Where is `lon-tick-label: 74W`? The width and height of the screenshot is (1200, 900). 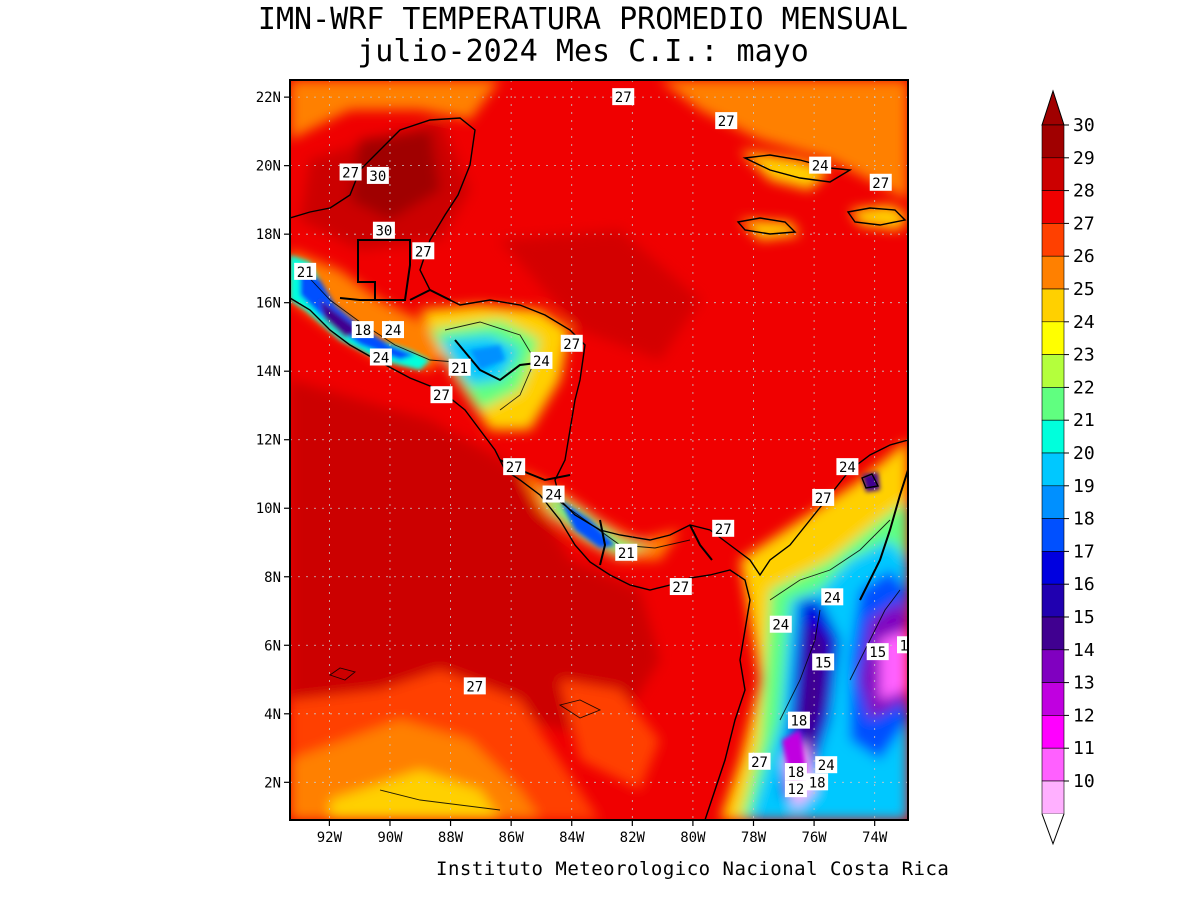 lon-tick-label: 74W is located at coordinates (875, 838).